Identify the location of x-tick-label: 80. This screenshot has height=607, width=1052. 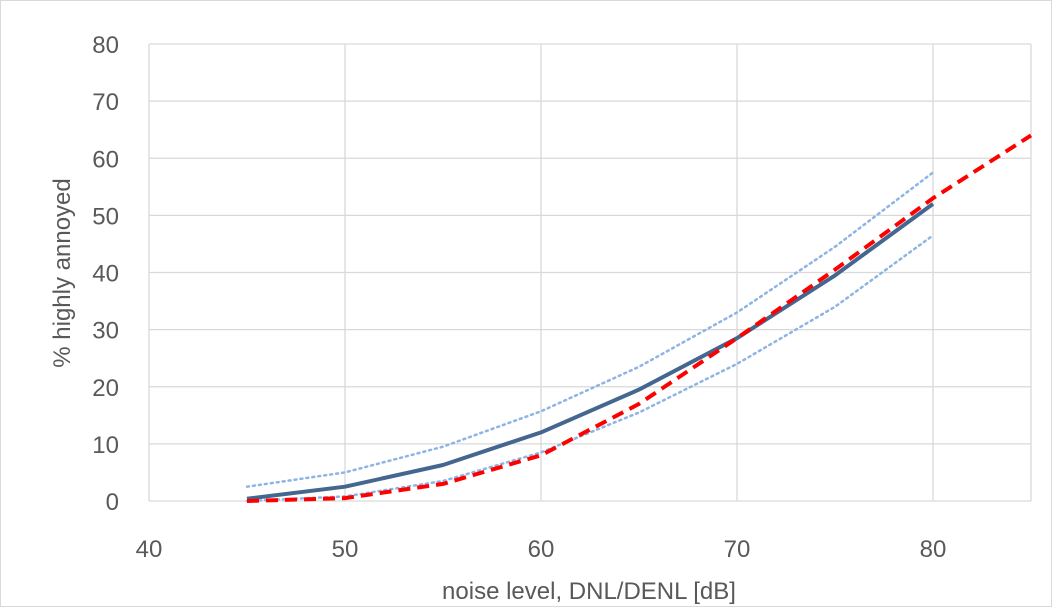
(933, 549).